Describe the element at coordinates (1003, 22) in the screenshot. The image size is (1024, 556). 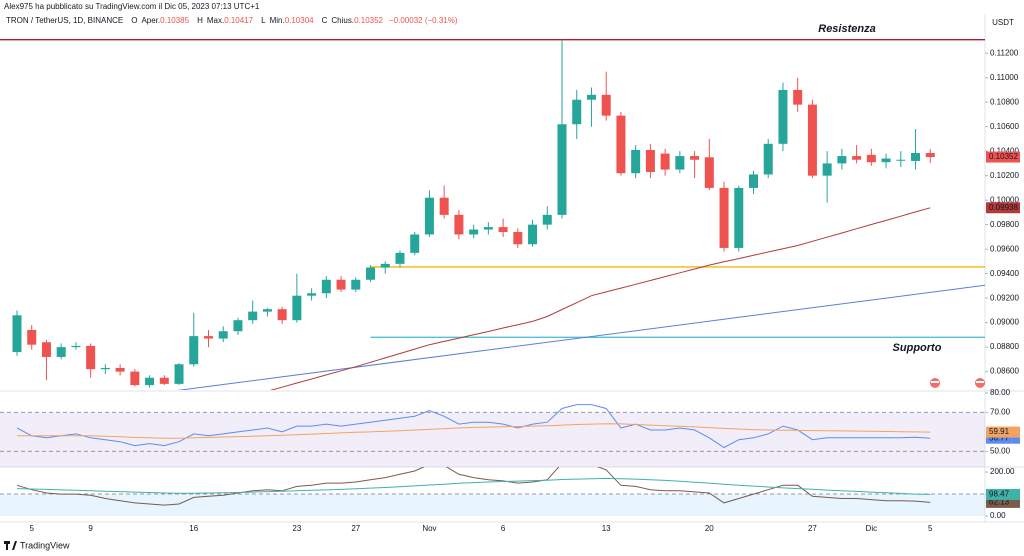
I see `currency: USDT` at that location.